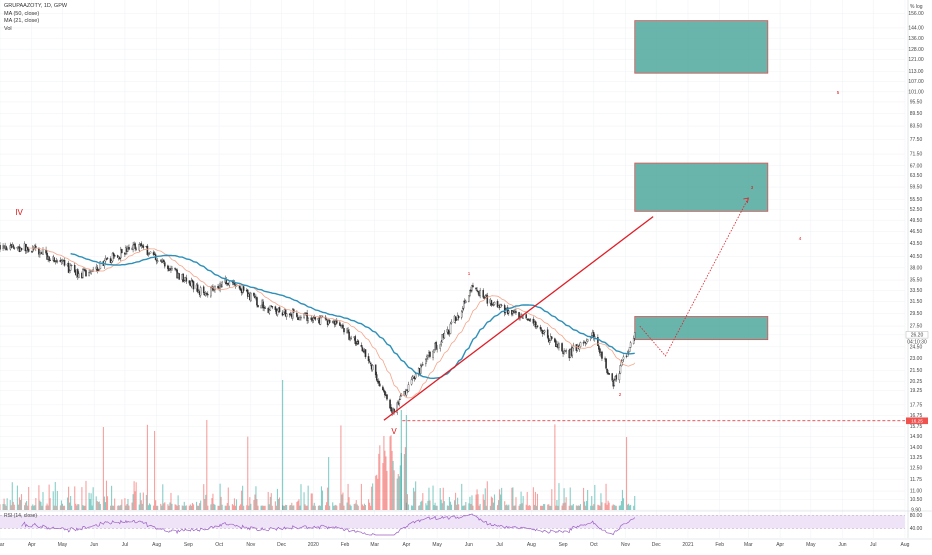 This screenshot has height=555, width=932. Describe the element at coordinates (916, 427) in the screenshot. I see `price-tick-36: 15.75` at that location.